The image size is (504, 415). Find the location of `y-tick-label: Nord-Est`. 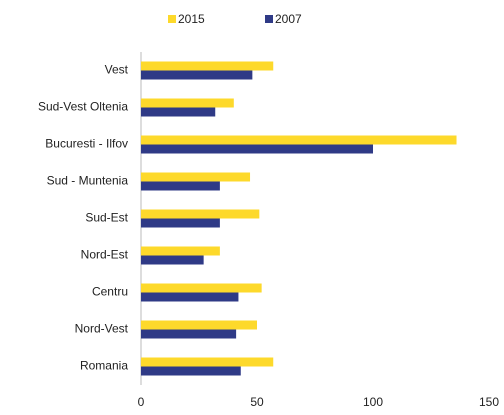

y-tick-label: Nord-Est is located at coordinates (105, 255).